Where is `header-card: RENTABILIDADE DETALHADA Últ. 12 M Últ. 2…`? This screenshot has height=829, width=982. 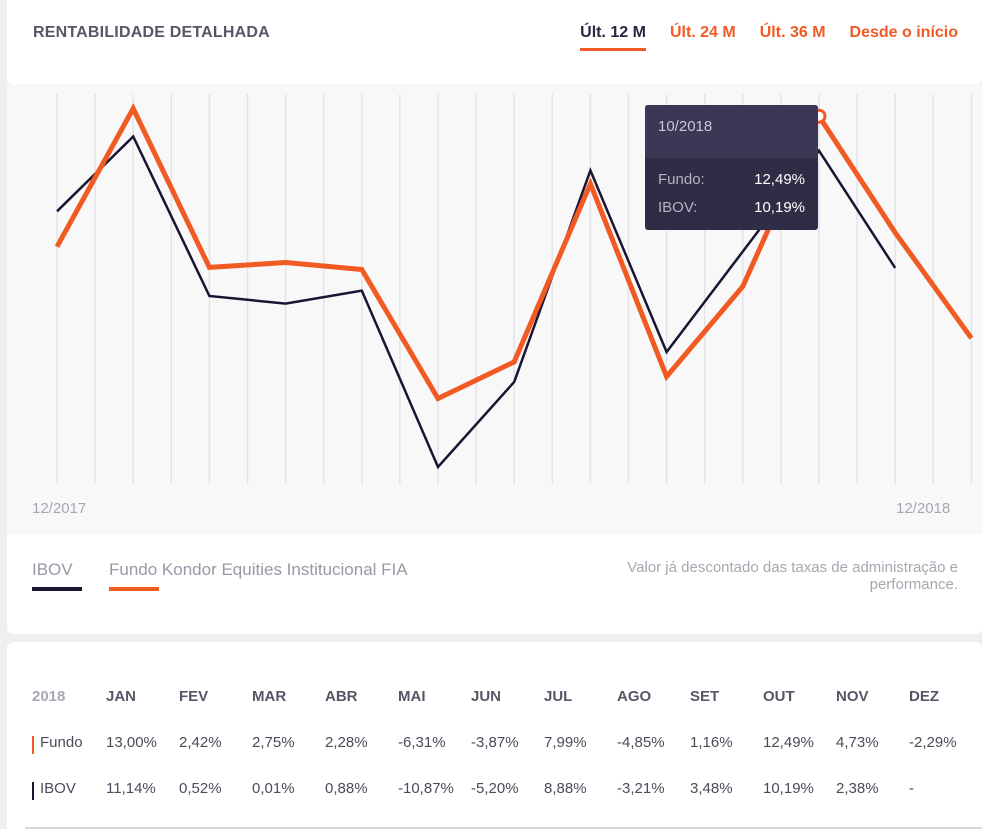
header-card: RENTABILIDADE DETALHADA Últ. 12 M Últ. 2… is located at coordinates (494, 42).